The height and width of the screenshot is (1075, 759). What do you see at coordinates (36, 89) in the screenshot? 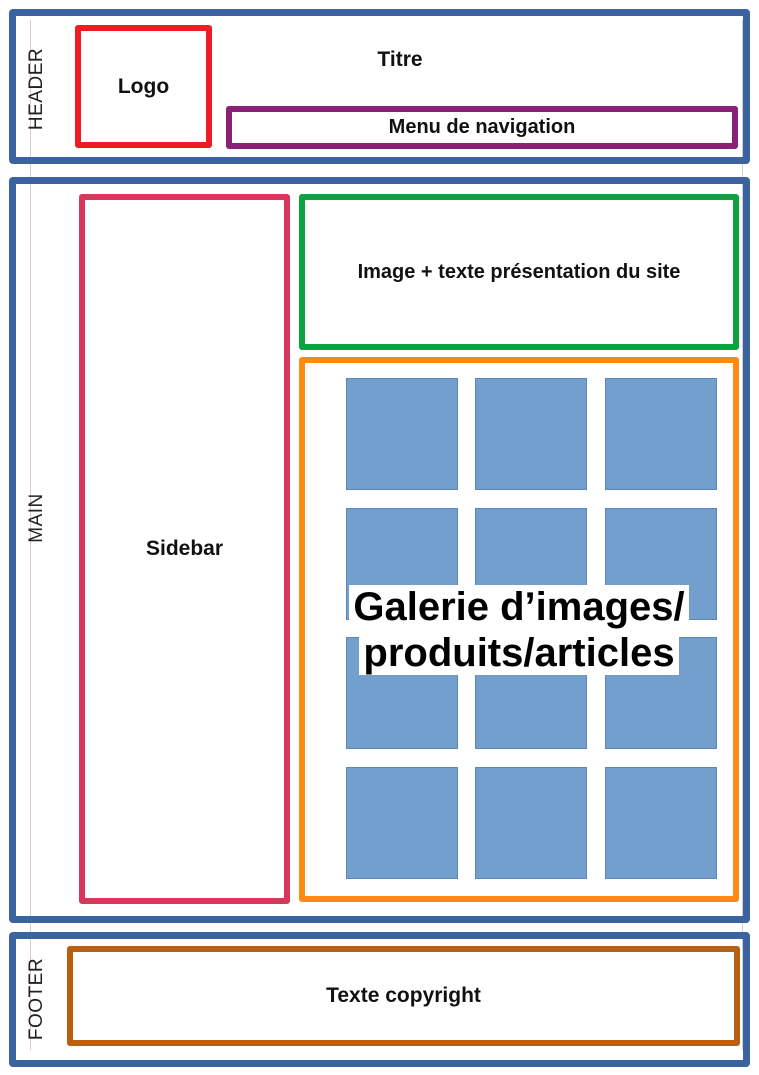
I see `header-section-label: HEADER` at bounding box center [36, 89].